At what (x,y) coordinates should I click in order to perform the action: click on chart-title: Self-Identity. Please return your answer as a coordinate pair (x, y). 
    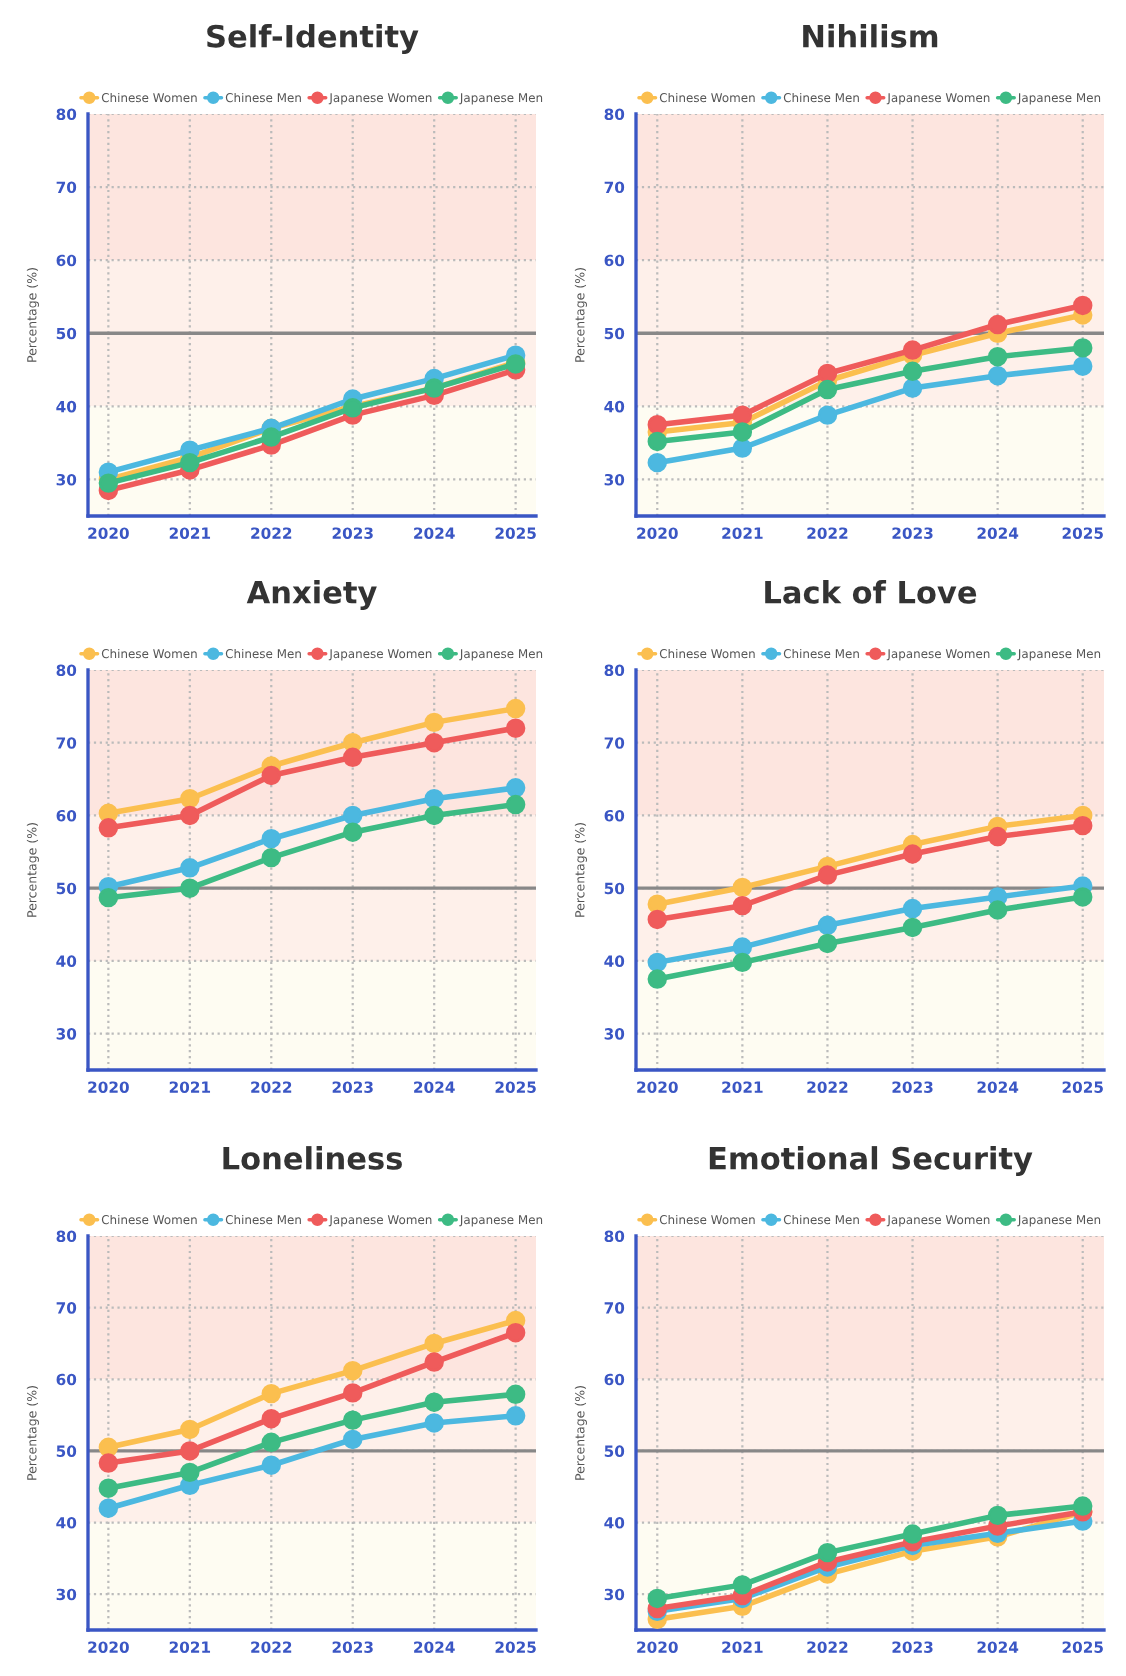
    Looking at the image, I should click on (313, 39).